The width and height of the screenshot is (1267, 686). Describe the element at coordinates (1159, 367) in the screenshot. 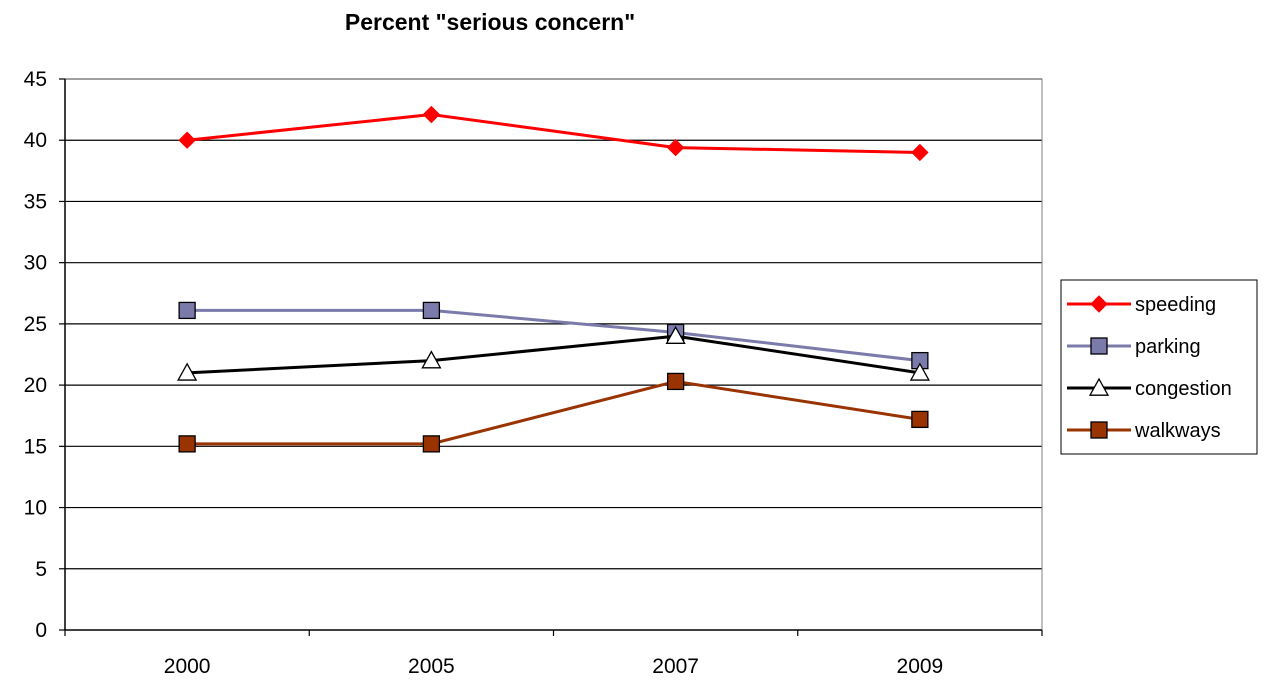

I see `legend: speeding parking congestion walkways` at that location.